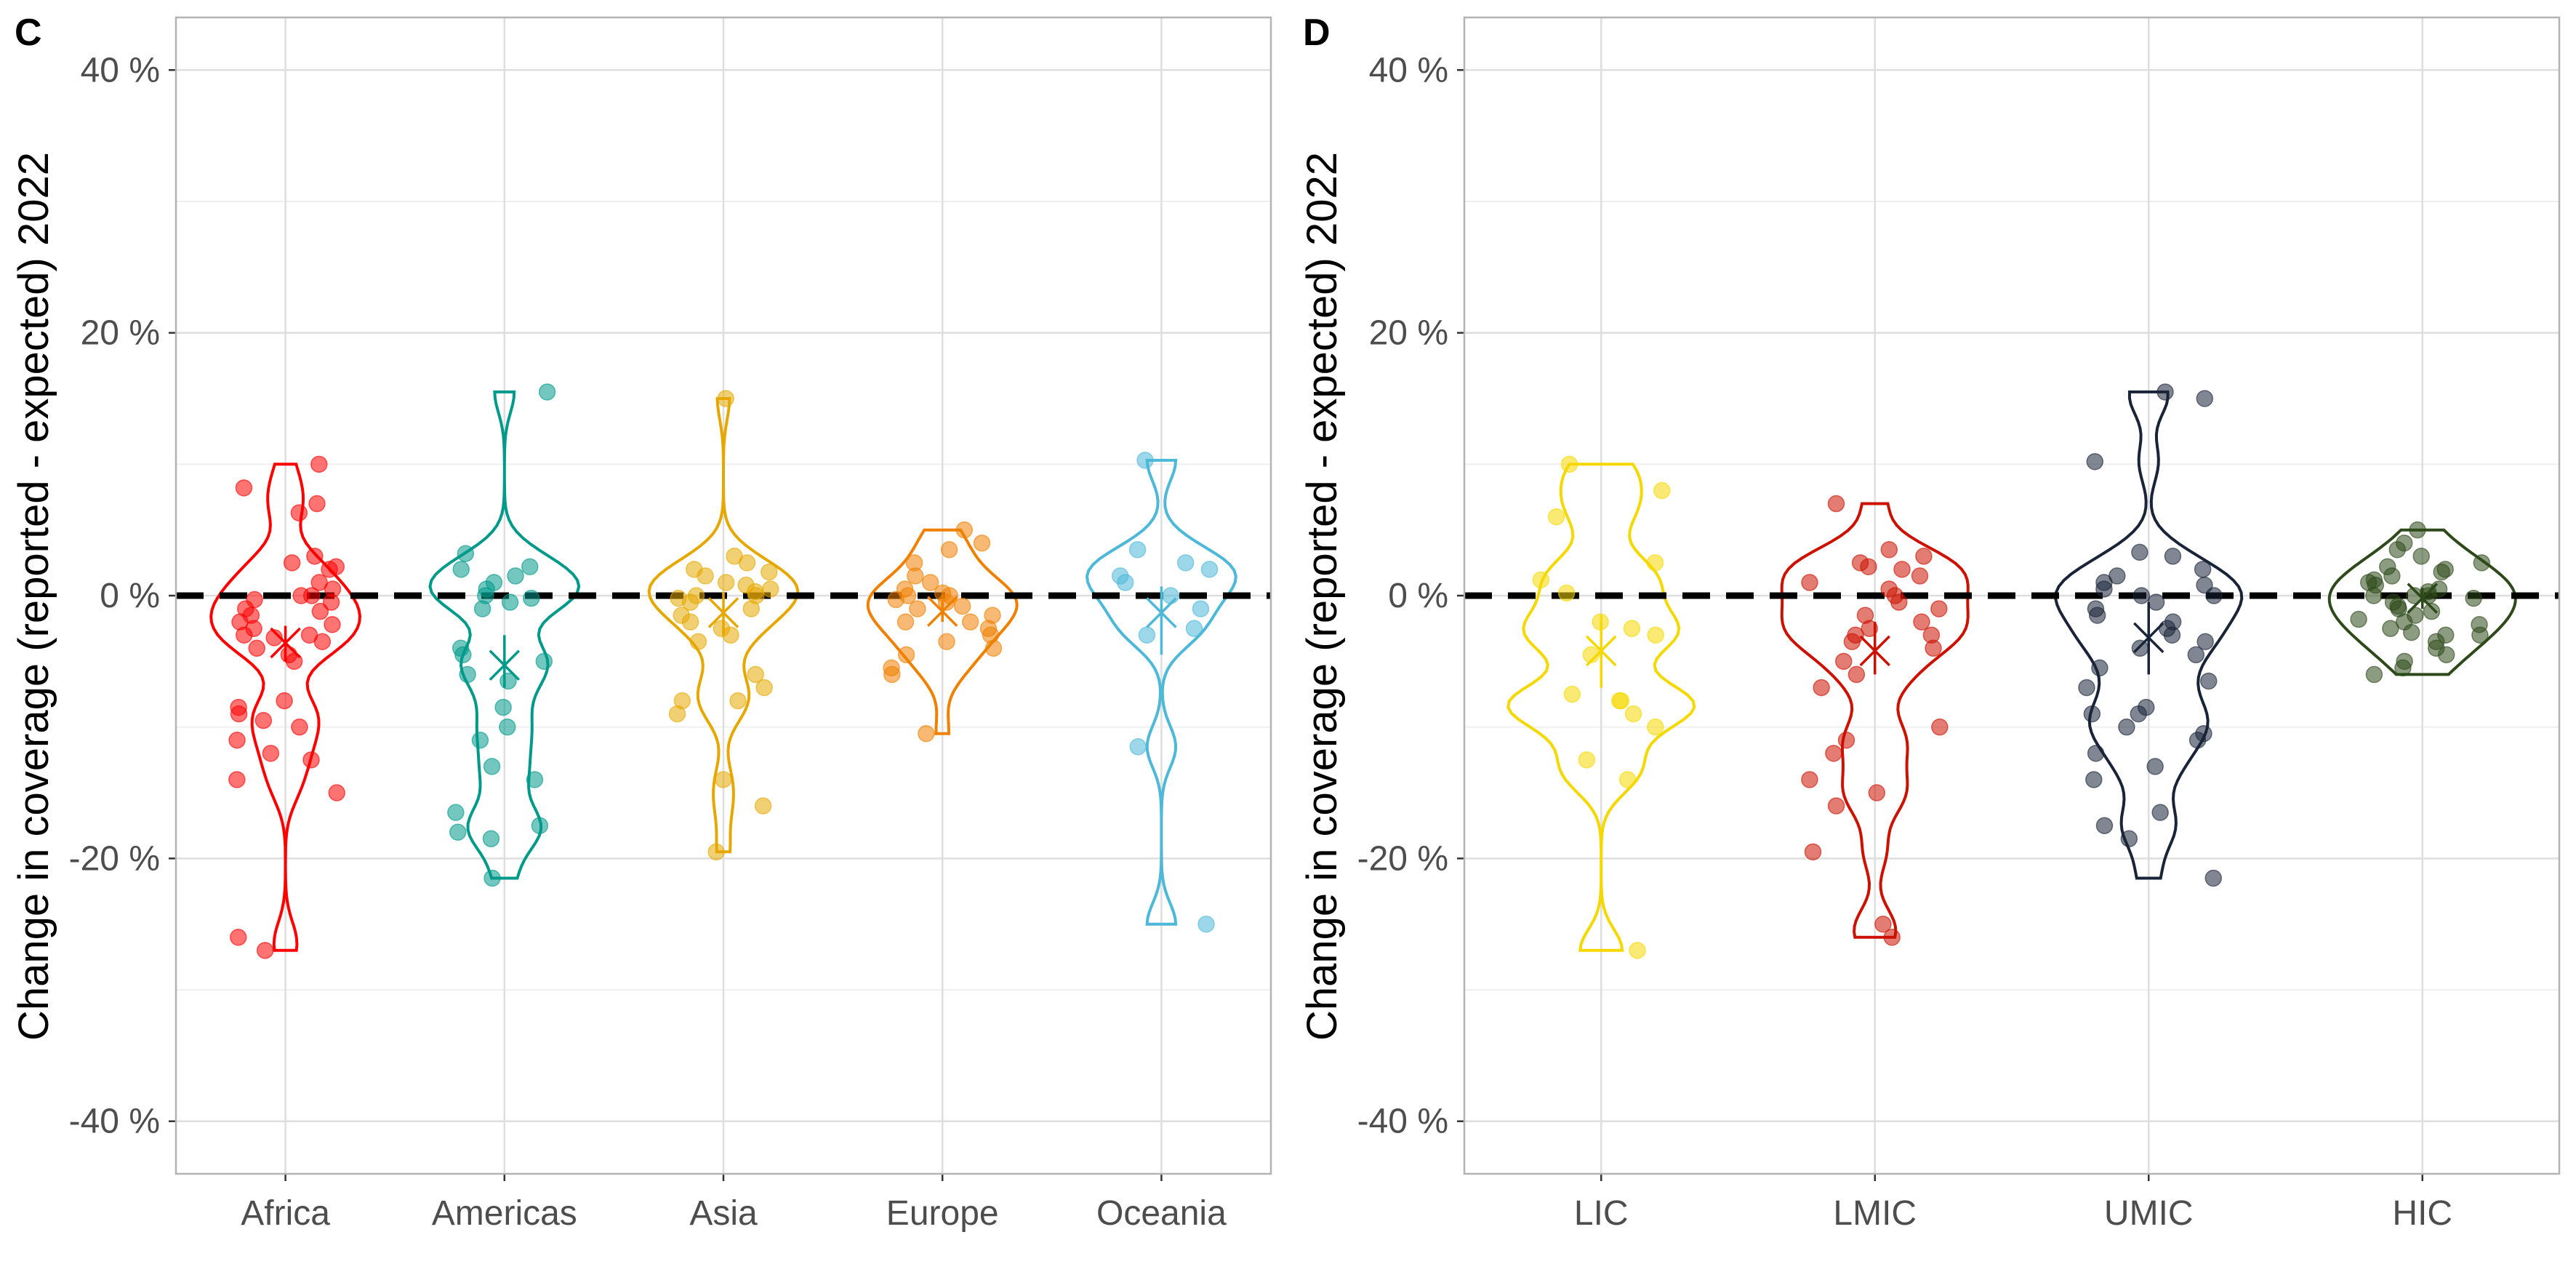 The image size is (2576, 1288). I want to click on x-tick-label: Americas, so click(504, 1213).